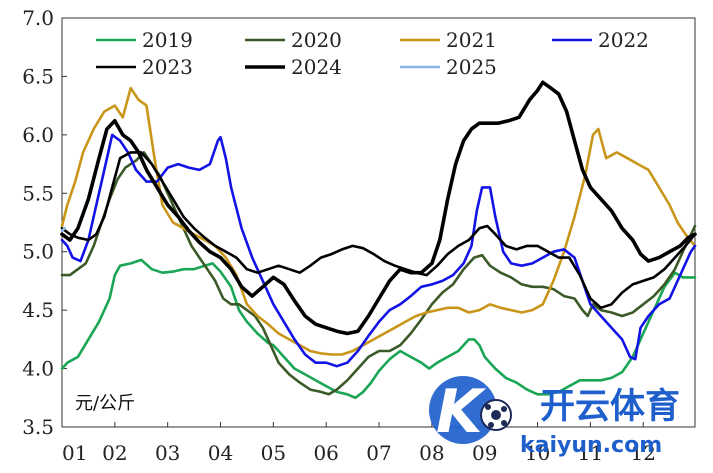  I want to click on legend-label-2020: 2020, so click(316, 40).